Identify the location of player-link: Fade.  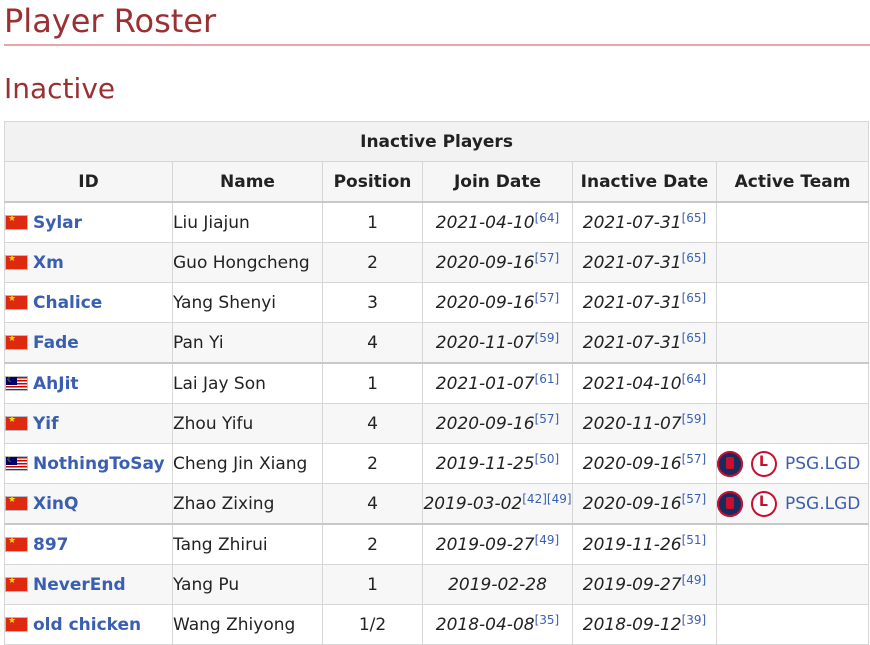
(56, 342).